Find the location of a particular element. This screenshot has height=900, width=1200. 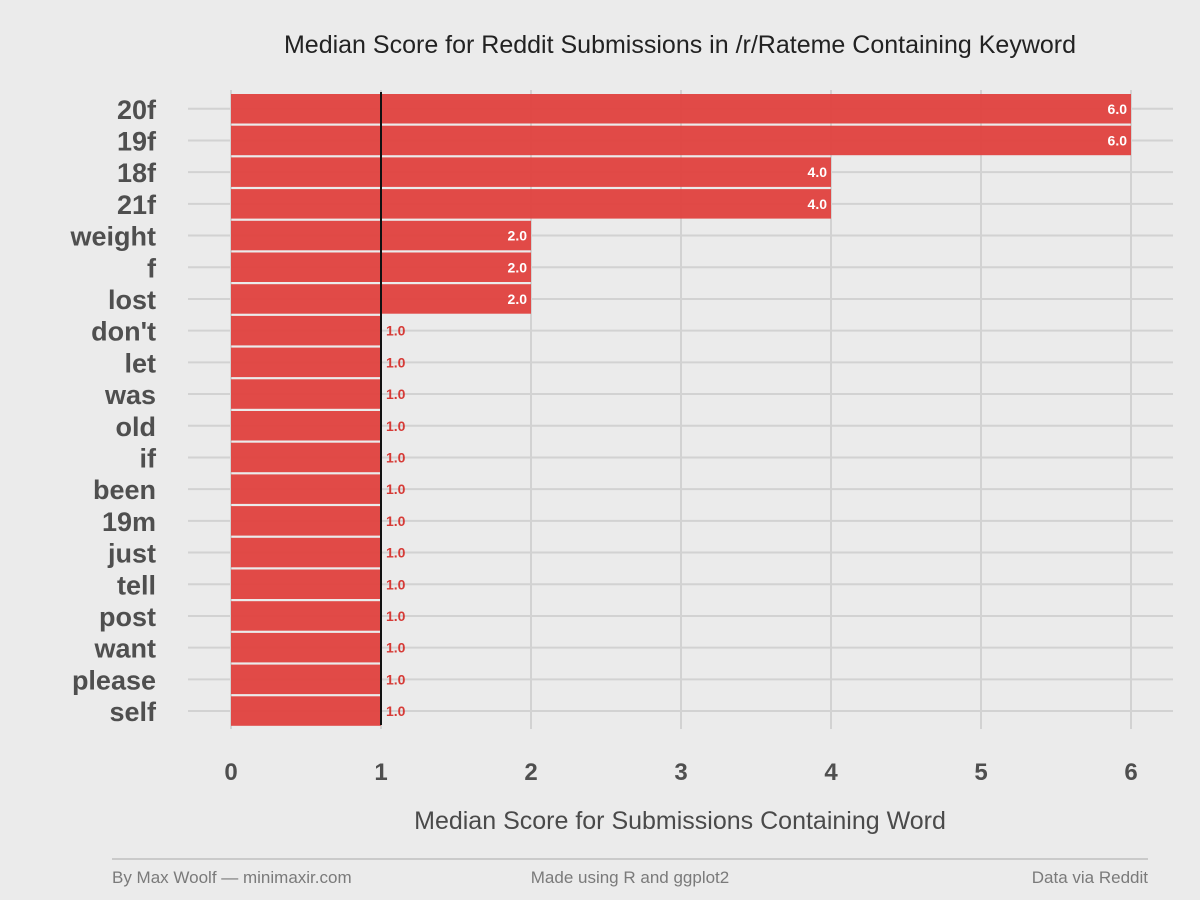

y-tick-label: just is located at coordinates (131, 554).